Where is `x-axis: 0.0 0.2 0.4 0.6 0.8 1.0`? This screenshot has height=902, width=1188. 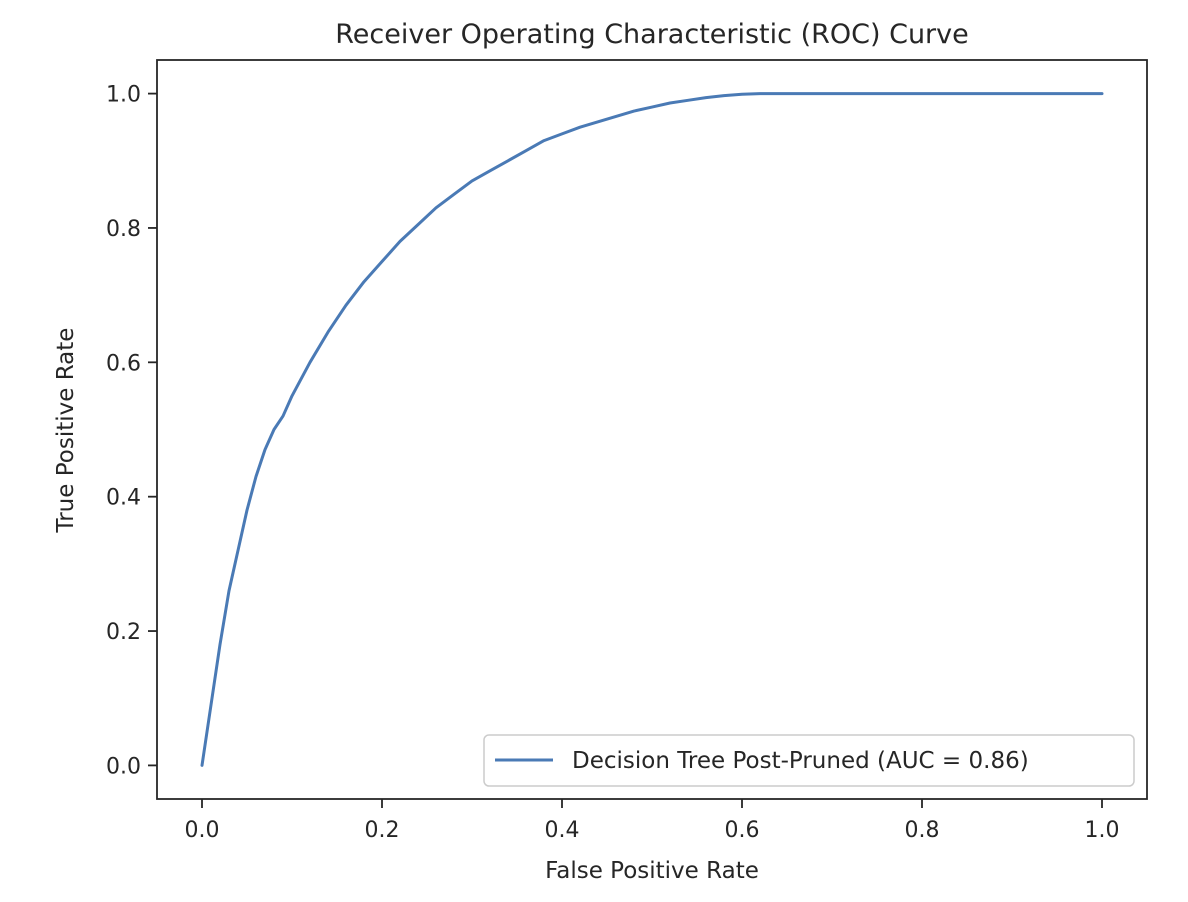
x-axis: 0.0 0.2 0.4 0.6 0.8 1.0 is located at coordinates (652, 821).